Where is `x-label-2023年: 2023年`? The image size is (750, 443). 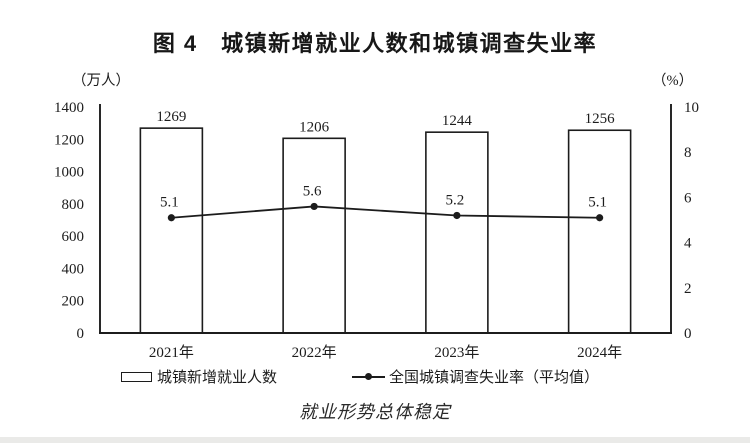 x-label-2023年: 2023年 is located at coordinates (456, 352).